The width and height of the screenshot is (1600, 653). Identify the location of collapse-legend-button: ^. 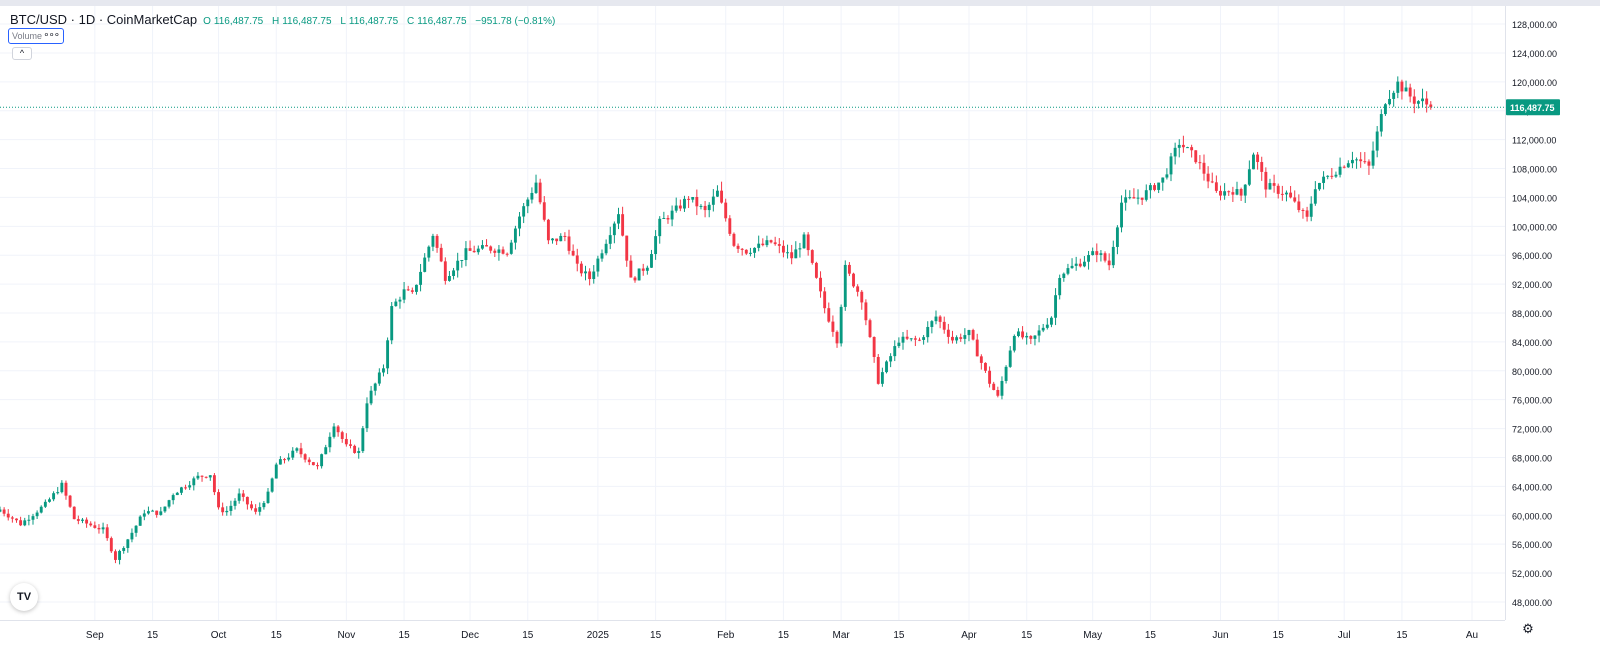
(22, 53).